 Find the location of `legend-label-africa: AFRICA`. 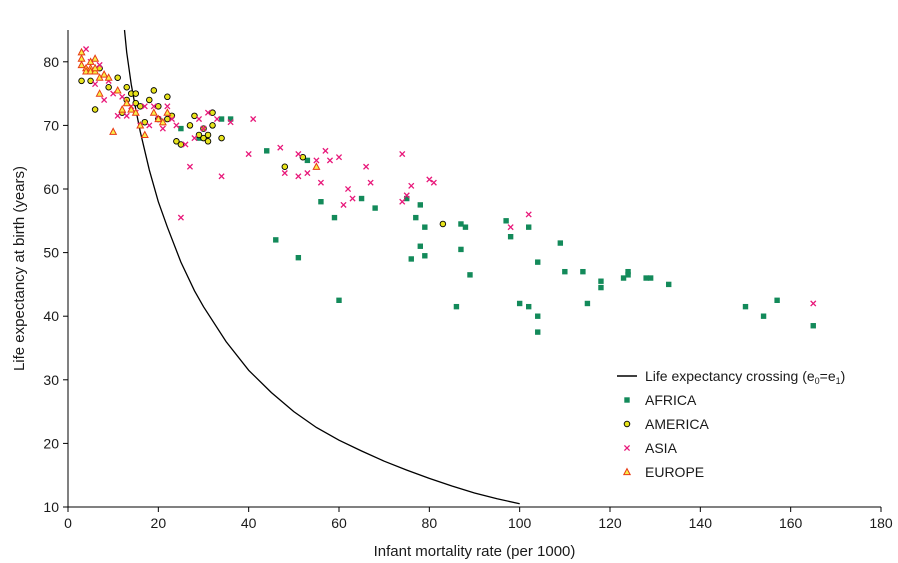

legend-label-africa: AFRICA is located at coordinates (671, 400).